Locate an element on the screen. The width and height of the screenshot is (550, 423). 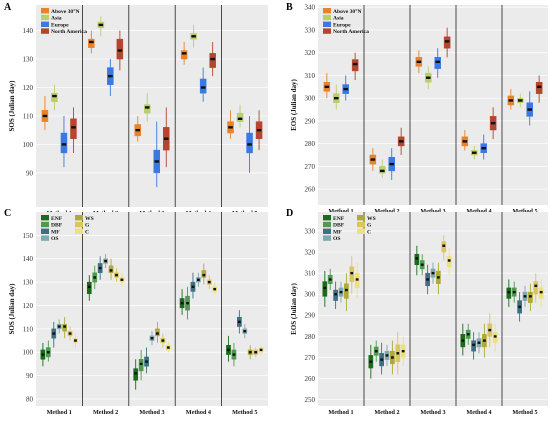
y-tick-label: 270 is located at coordinates (310, 167).